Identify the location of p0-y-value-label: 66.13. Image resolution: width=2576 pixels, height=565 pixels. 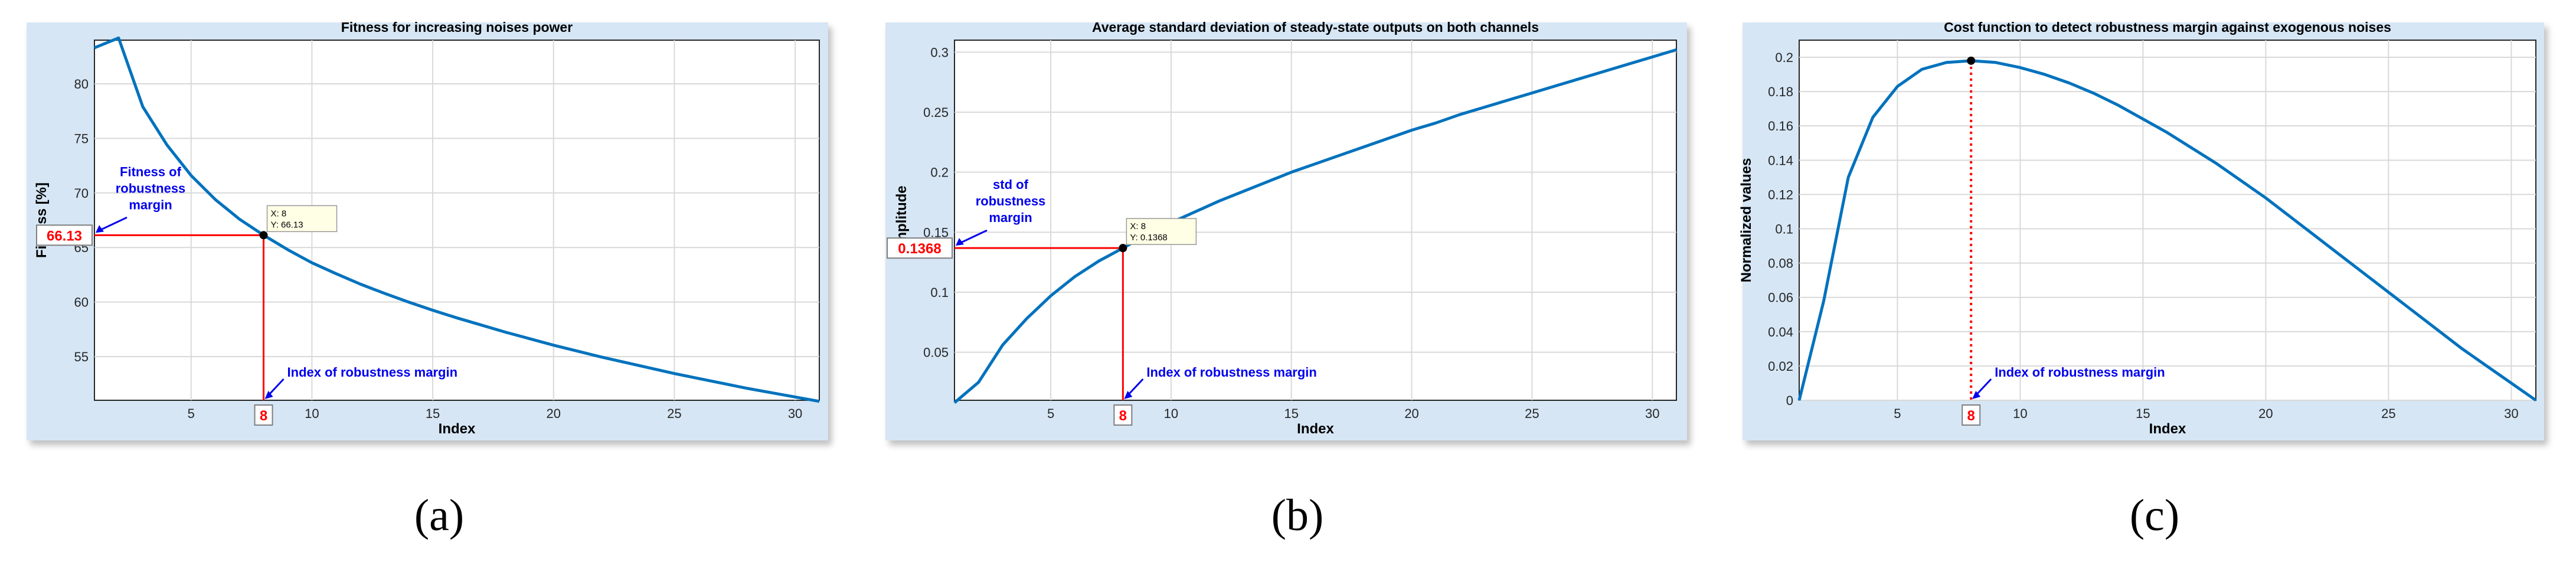
(64, 236).